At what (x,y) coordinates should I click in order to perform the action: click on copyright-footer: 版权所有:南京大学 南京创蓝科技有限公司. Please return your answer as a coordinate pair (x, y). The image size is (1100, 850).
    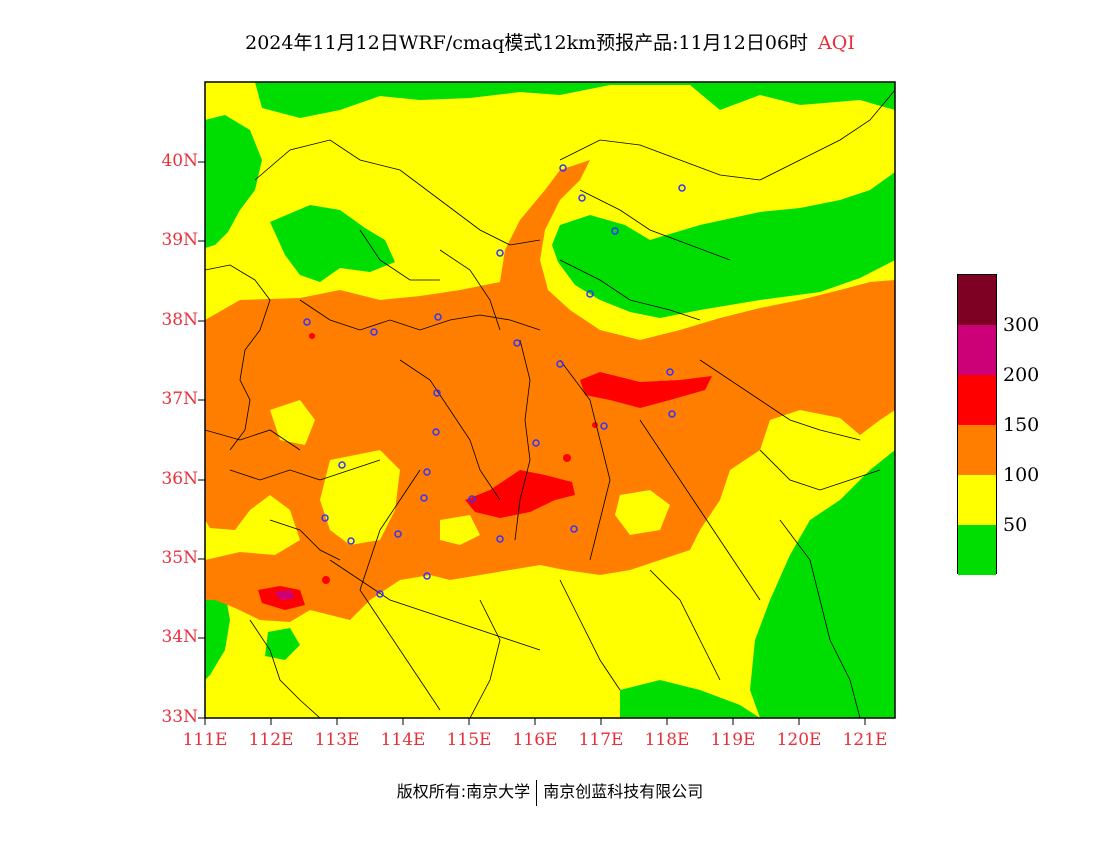
    Looking at the image, I should click on (550, 792).